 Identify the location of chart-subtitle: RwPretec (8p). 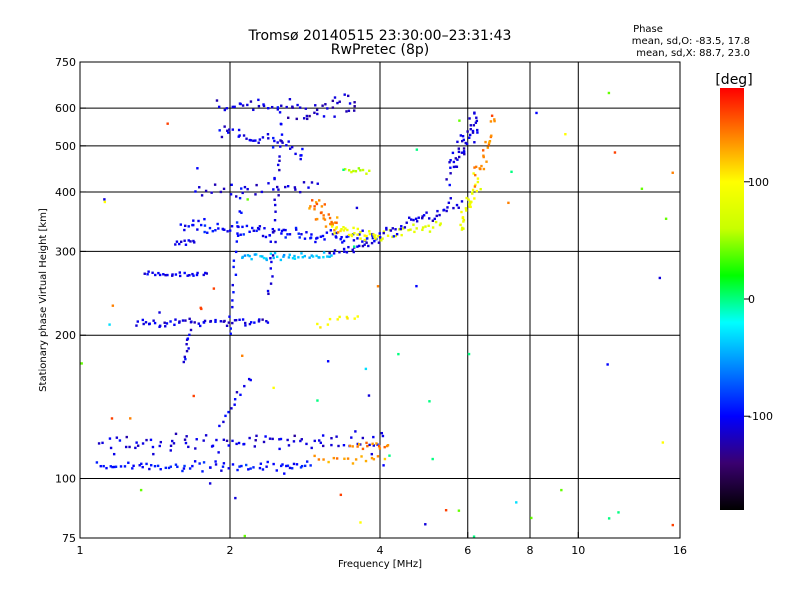
(380, 50).